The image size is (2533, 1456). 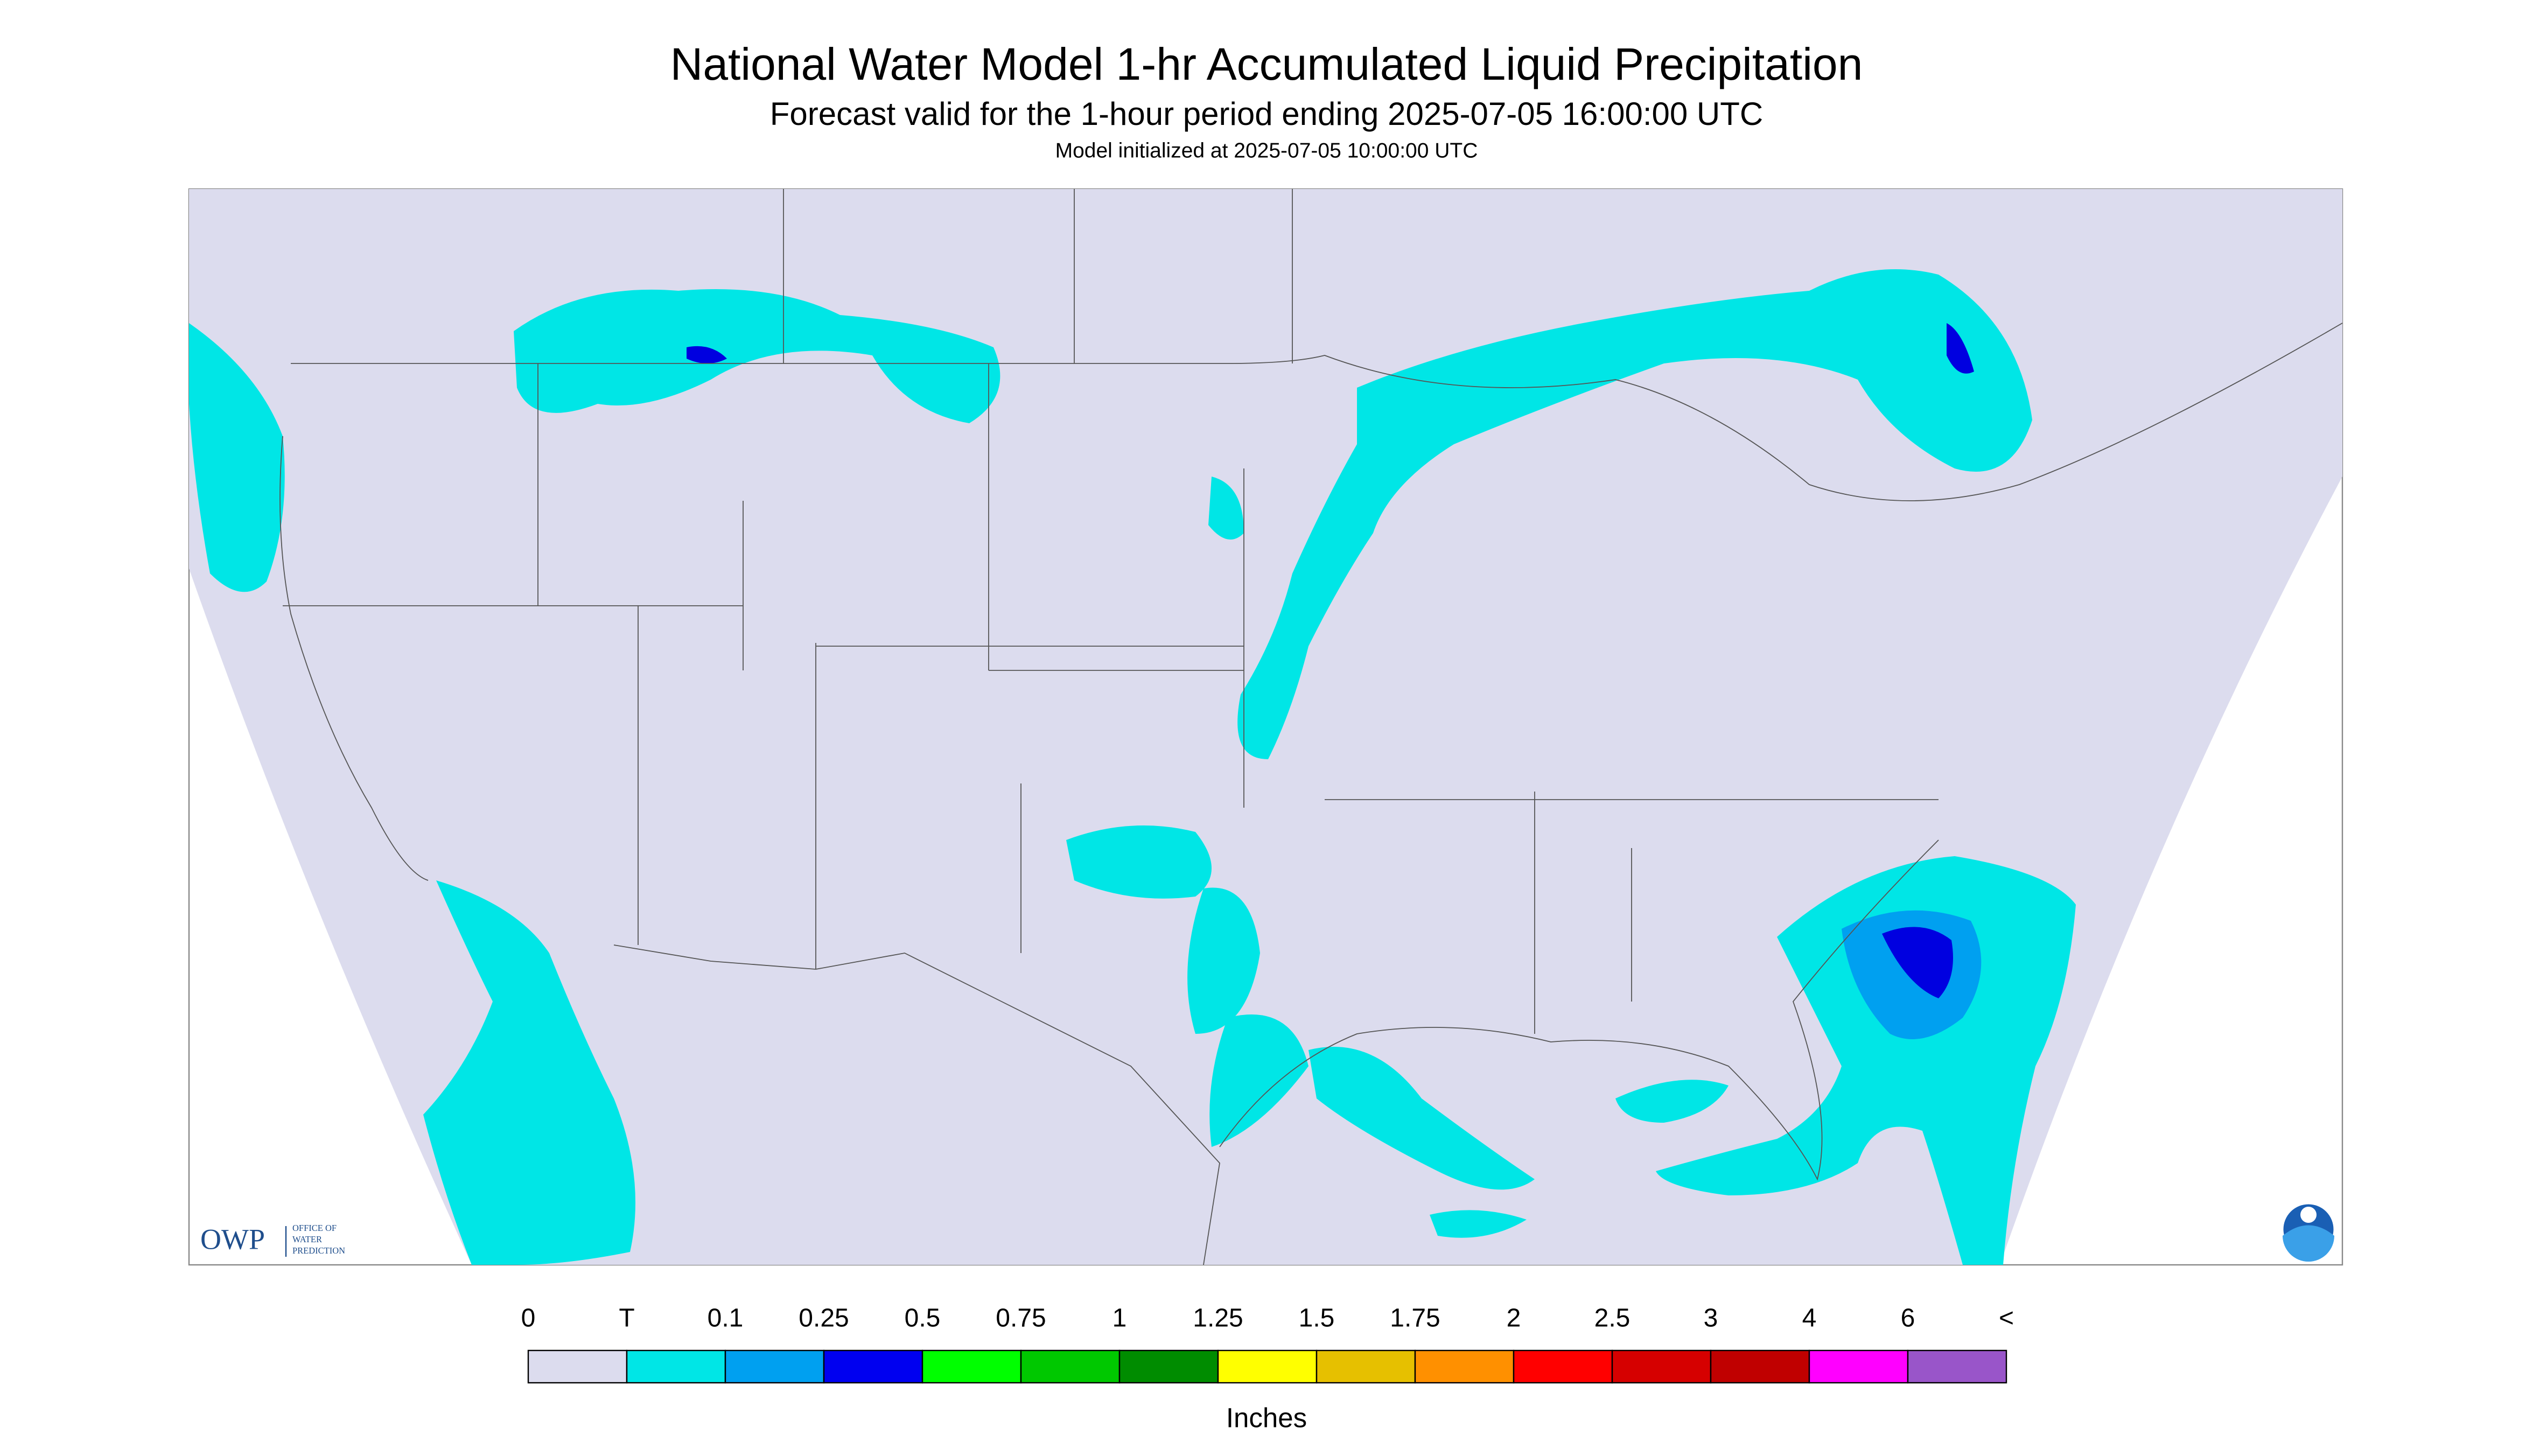 What do you see at coordinates (1267, 1344) in the screenshot?
I see `legend: 0 T 0.1 0.25 0.5 0.75 1 1.25 1.5 1.75 2 2.5 3 4 6 <` at bounding box center [1267, 1344].